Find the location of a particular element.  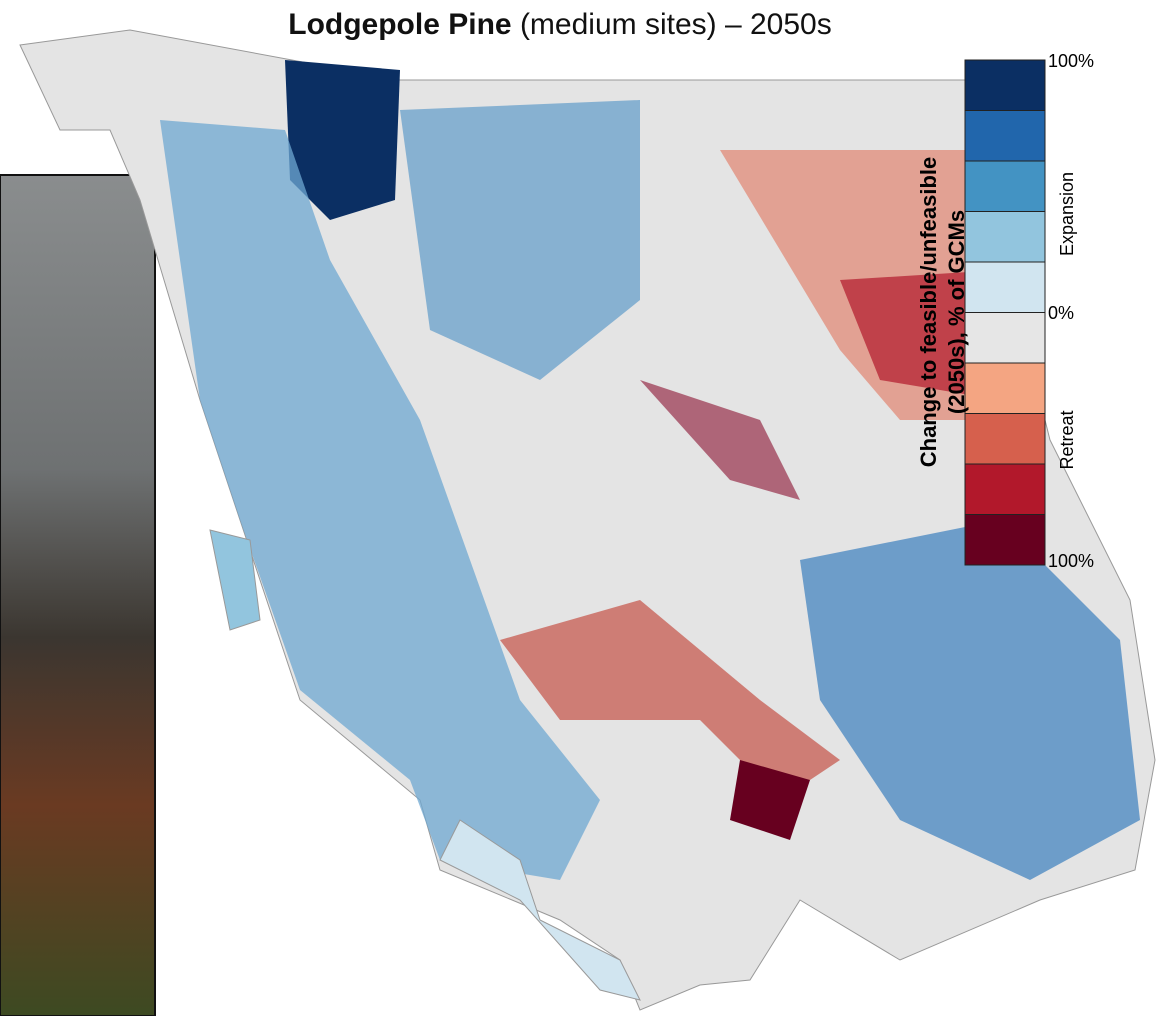

forest-photo is located at coordinates (78, 595).